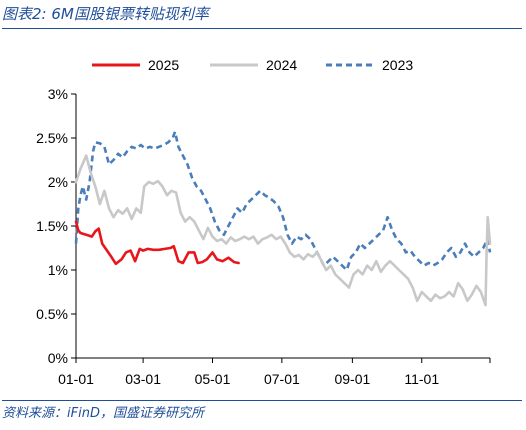  Describe the element at coordinates (252, 65) in the screenshot. I see `chart-legend: 2025 2024 2023` at that location.